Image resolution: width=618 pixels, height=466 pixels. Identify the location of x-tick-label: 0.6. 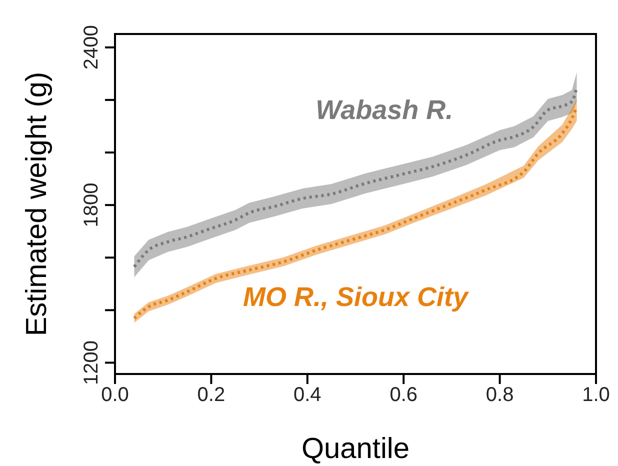
(404, 395).